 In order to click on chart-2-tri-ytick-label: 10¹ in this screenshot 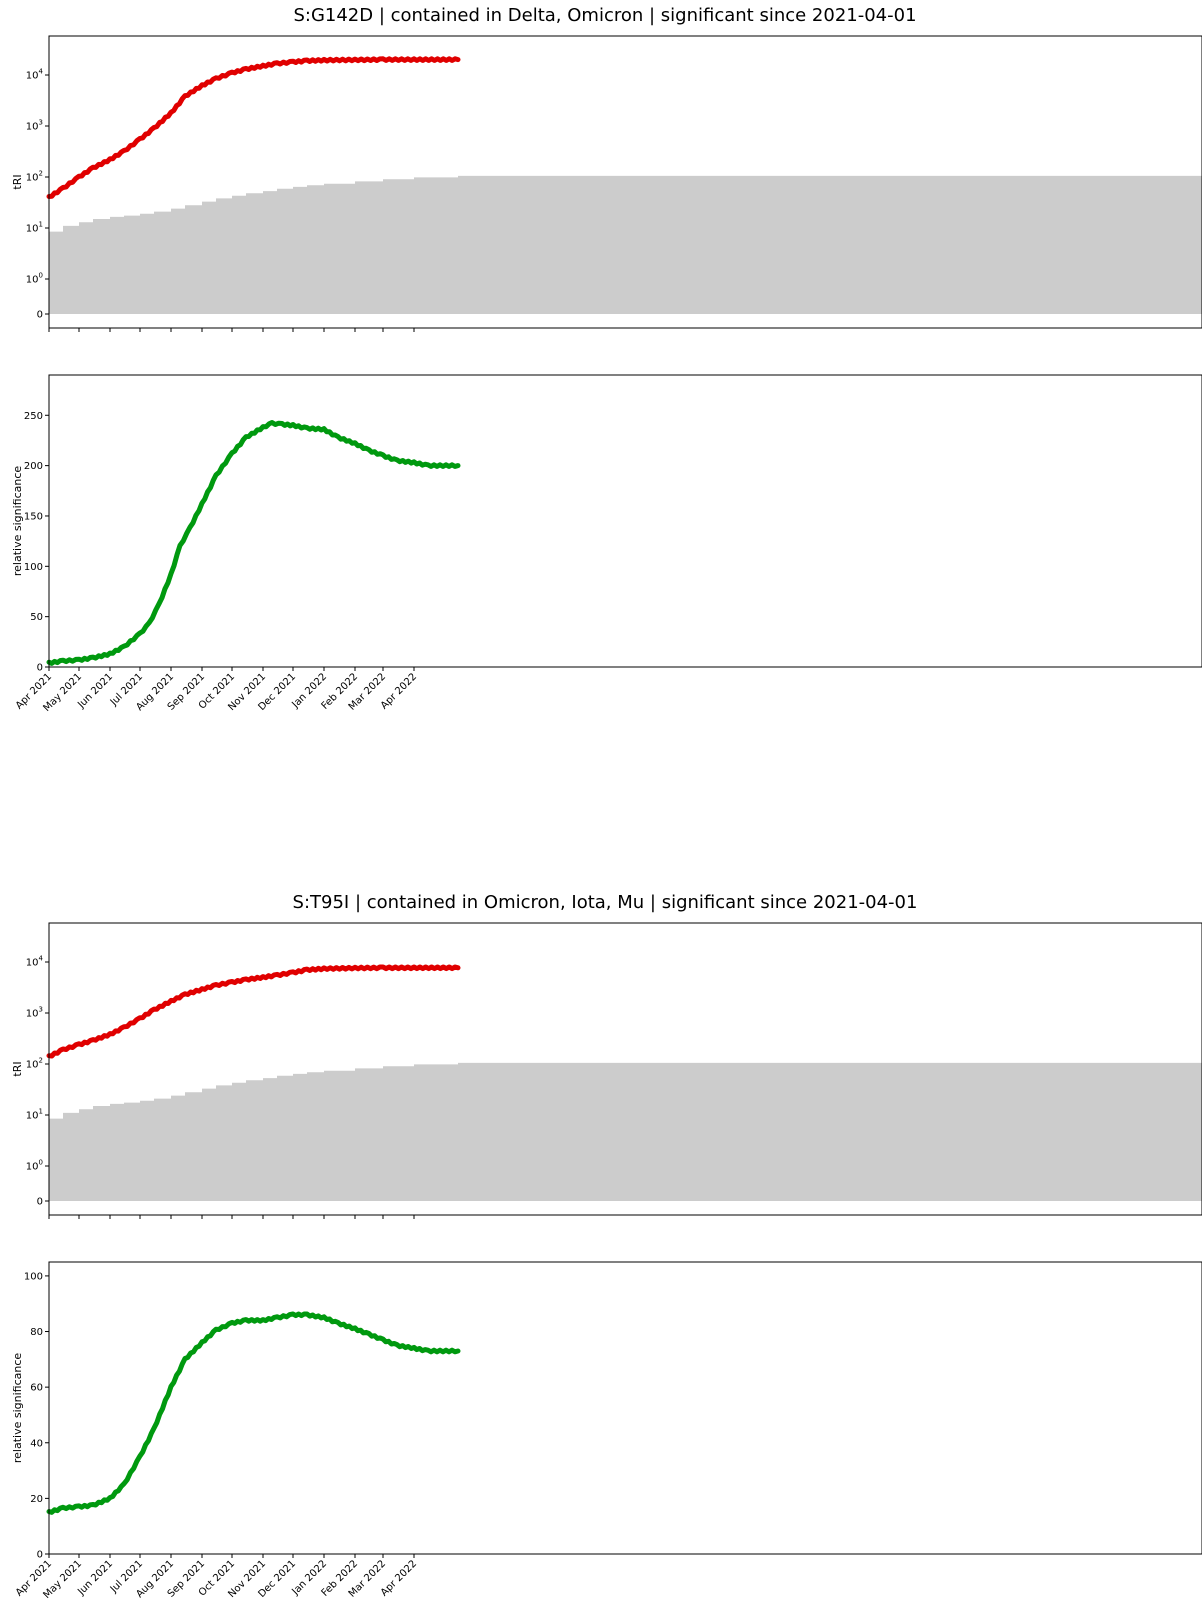, I will do `click(34, 1115)`.